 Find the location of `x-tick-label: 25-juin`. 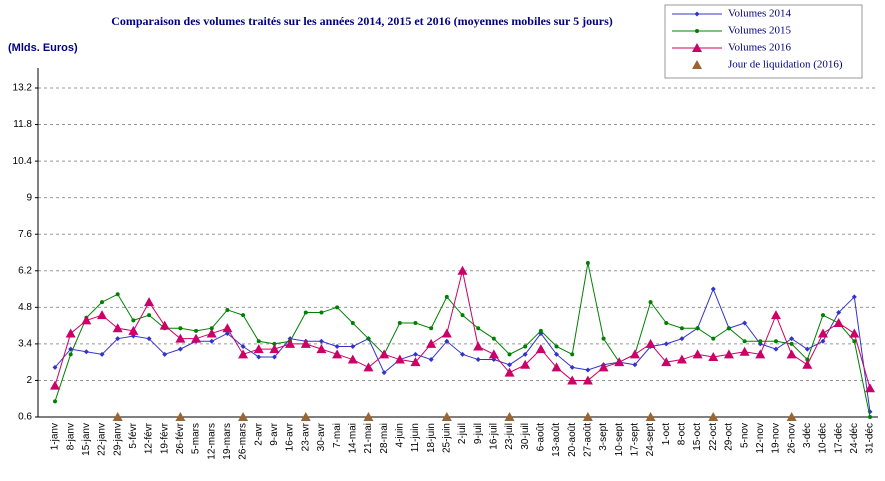

x-tick-label: 25-juin is located at coordinates (446, 438).